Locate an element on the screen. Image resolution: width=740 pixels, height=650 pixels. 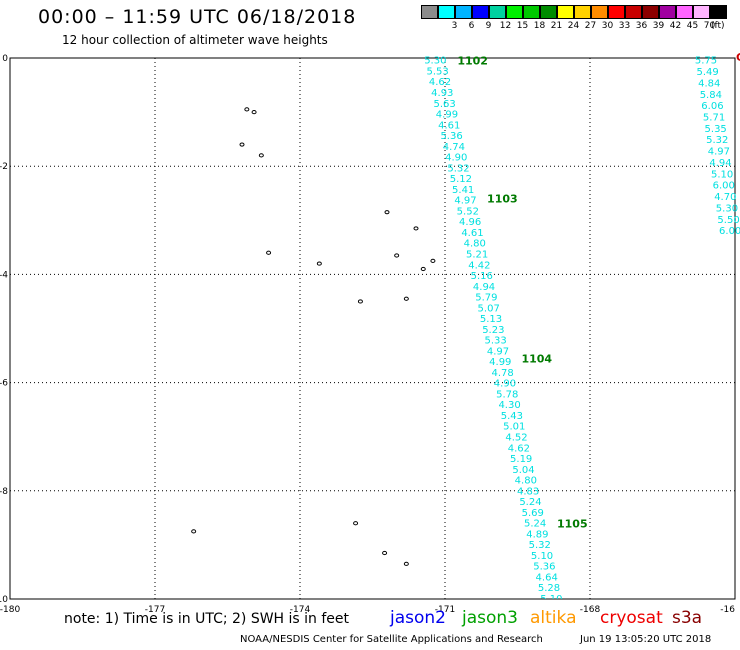
color-scale-label: 12 is located at coordinates (505, 26).